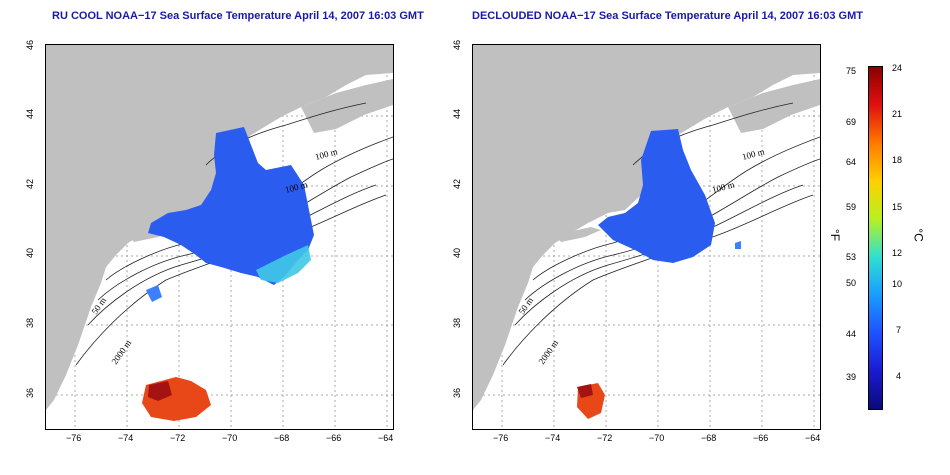 The width and height of the screenshot is (950, 475). Describe the element at coordinates (851, 377) in the screenshot. I see `colorbar-f-tick: 39` at that location.